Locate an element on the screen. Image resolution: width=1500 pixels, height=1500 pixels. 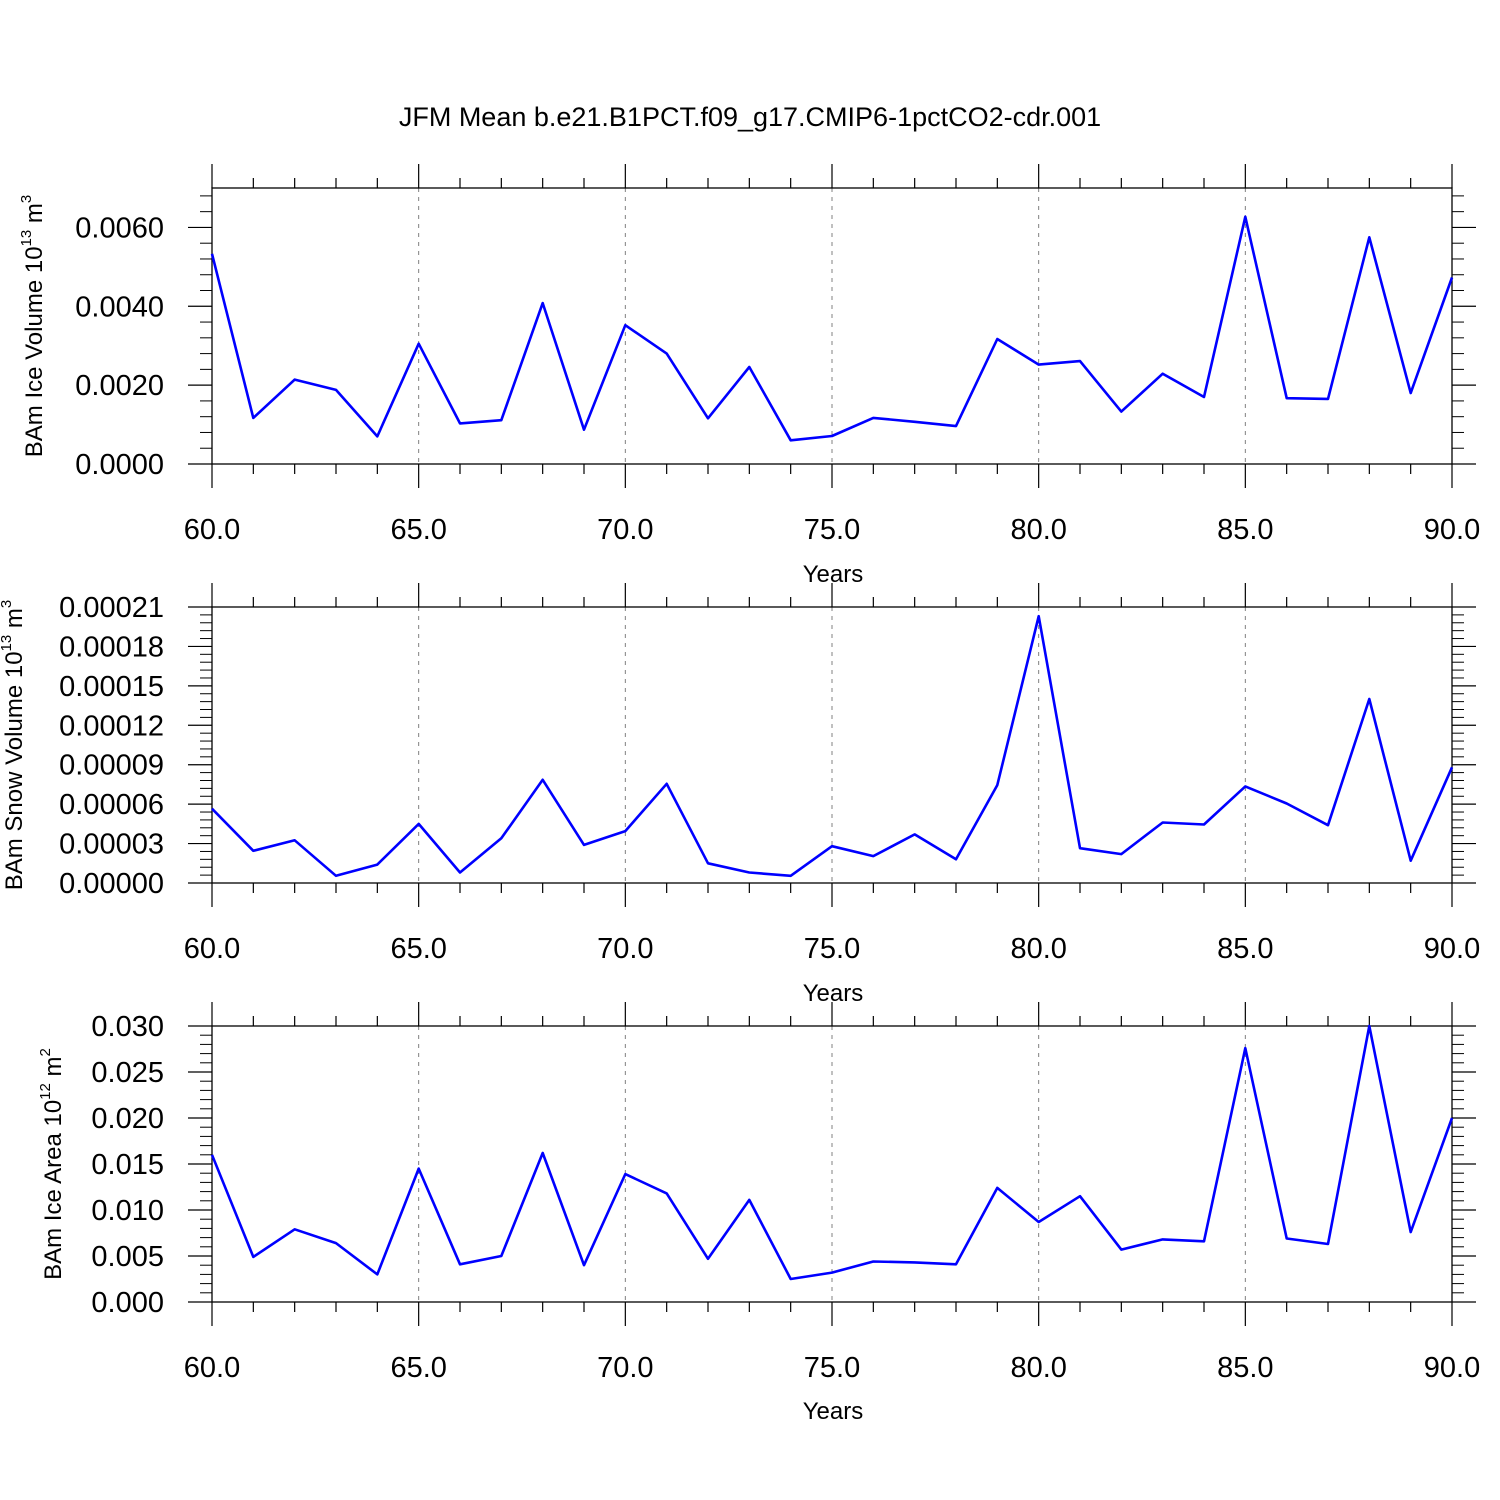
panel-snow-volume-xtick-label: 60.0 is located at coordinates (212, 949).